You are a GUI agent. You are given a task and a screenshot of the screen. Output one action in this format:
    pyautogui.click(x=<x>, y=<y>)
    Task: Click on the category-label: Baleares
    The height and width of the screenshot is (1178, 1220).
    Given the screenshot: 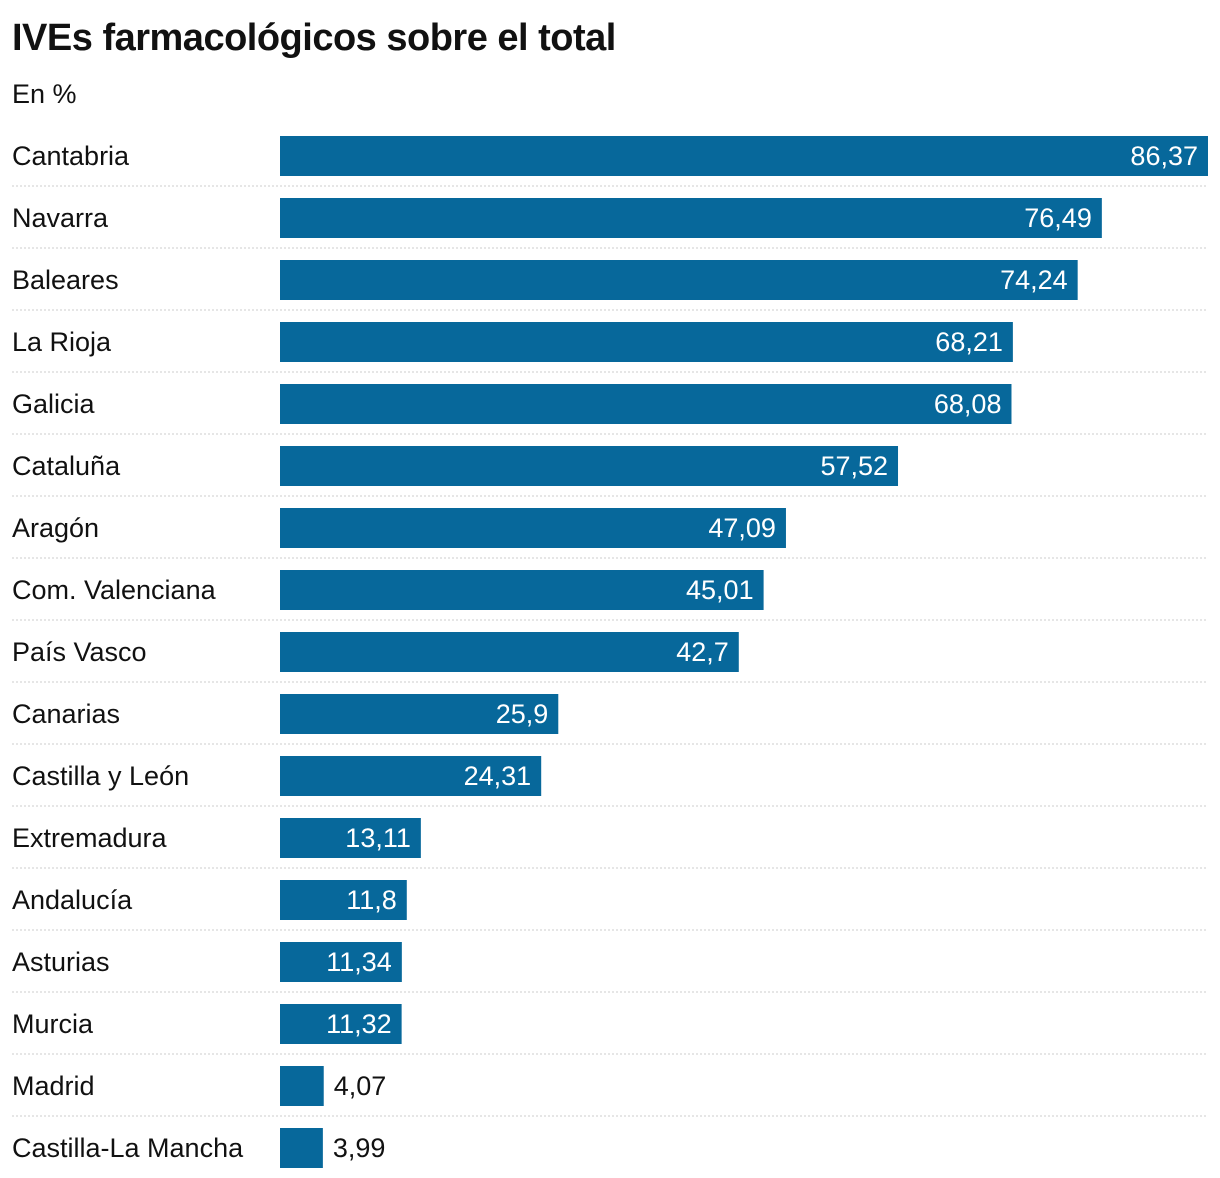 What is the action you would take?
    pyautogui.click(x=65, y=280)
    